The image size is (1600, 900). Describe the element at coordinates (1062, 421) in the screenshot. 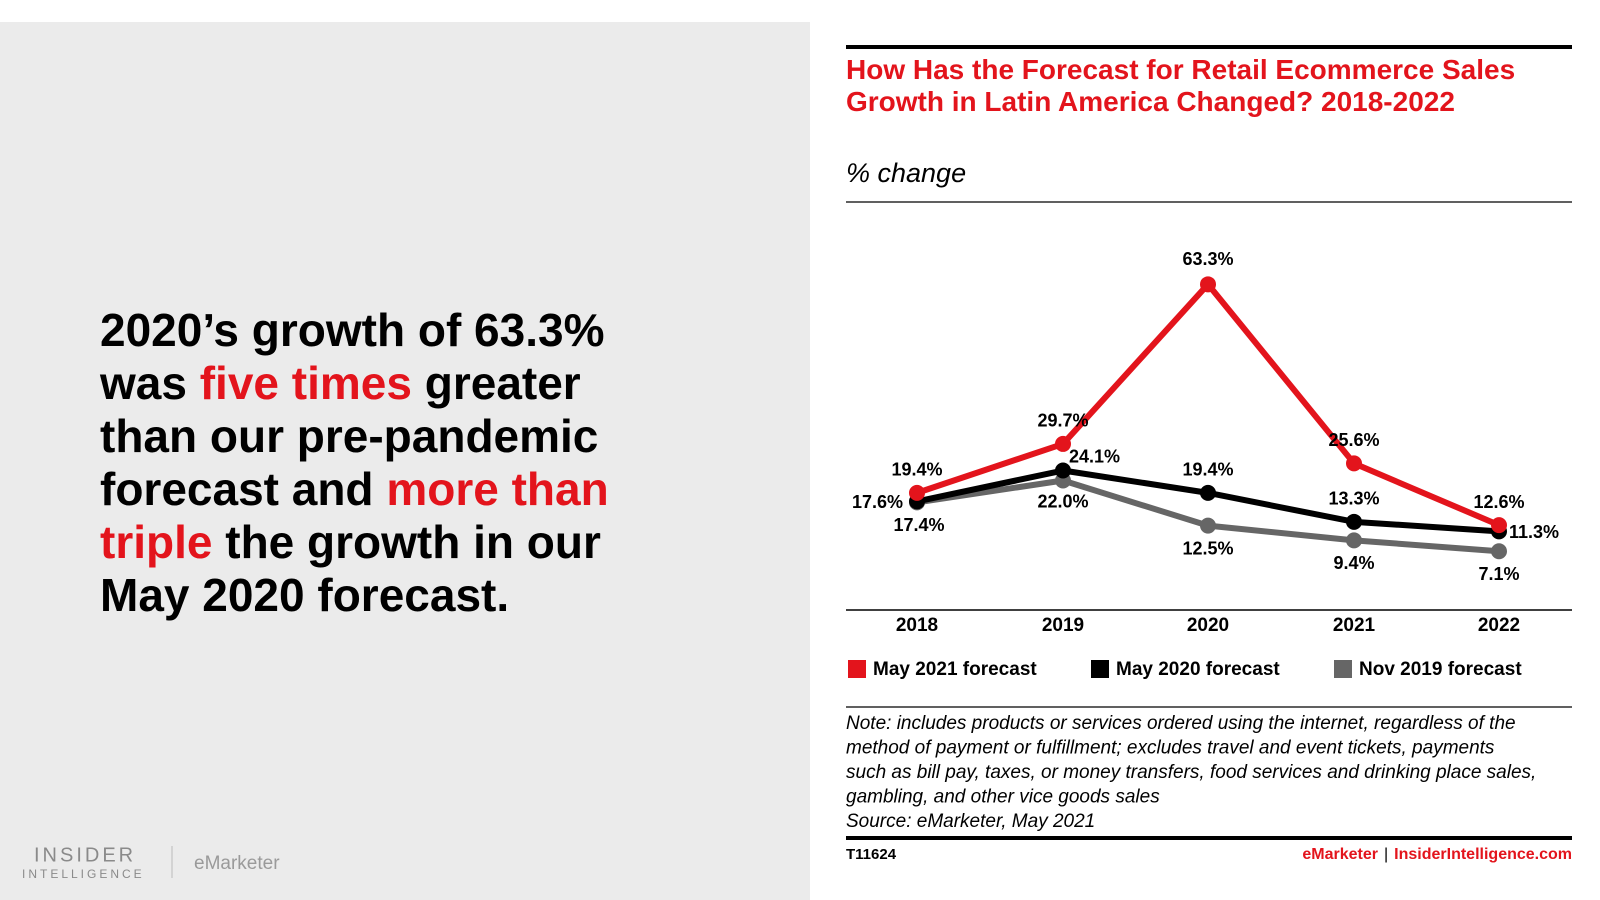

I see `data-label: 29.7%` at that location.